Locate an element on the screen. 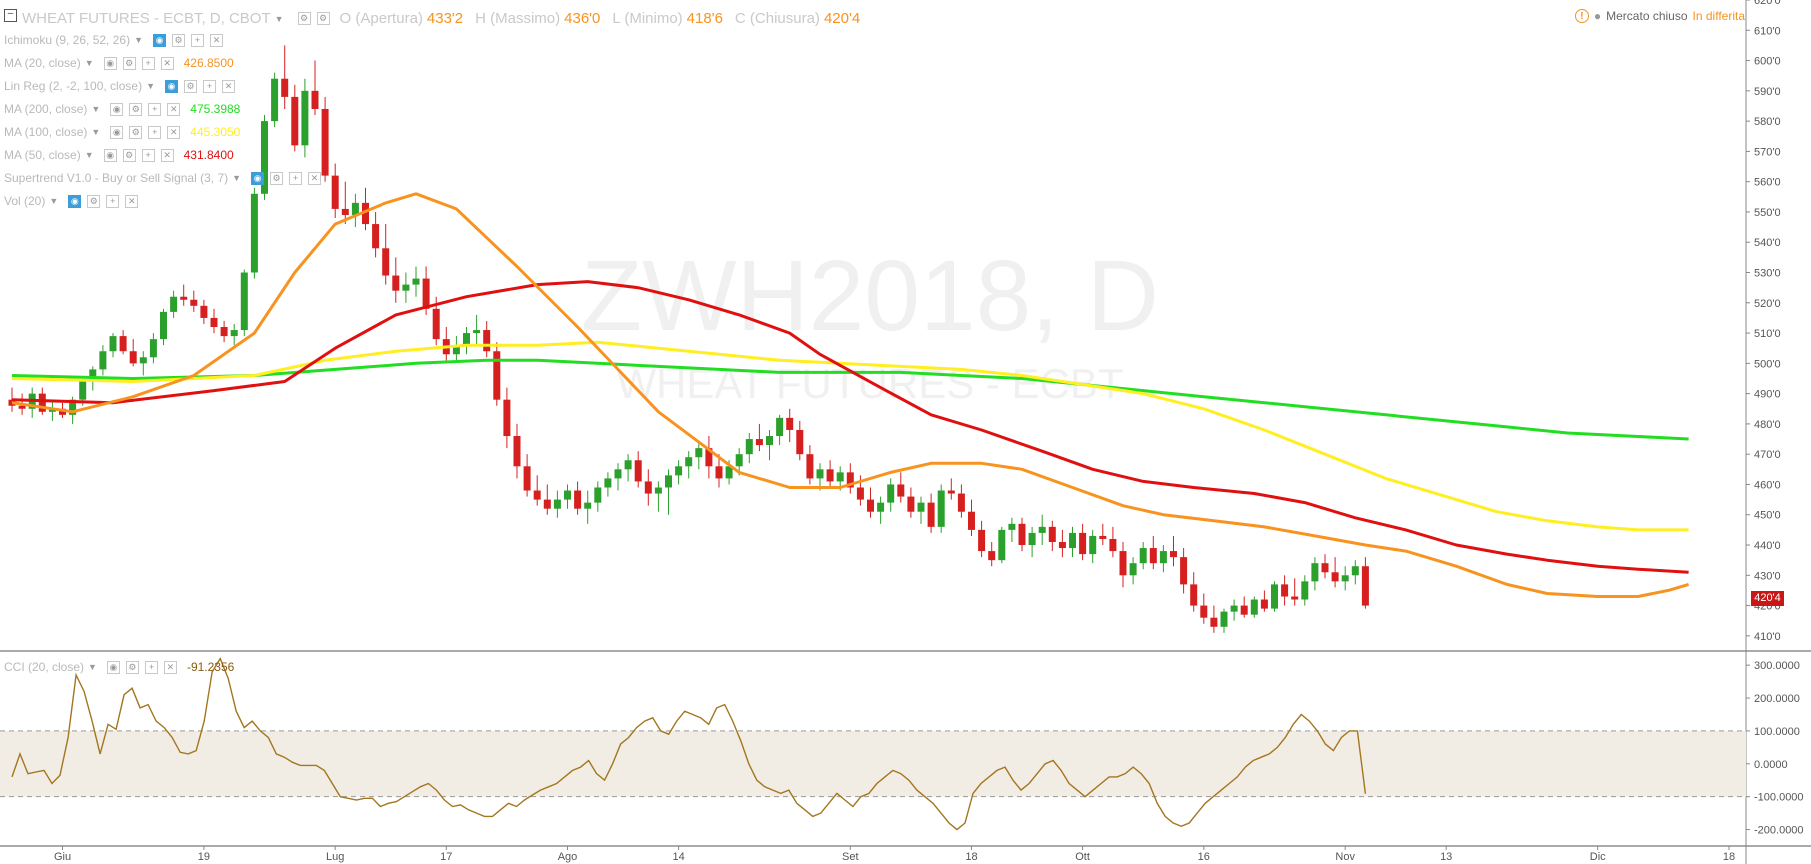 The image size is (1811, 864). indicator-label: MA (20, close) is located at coordinates (42, 63).